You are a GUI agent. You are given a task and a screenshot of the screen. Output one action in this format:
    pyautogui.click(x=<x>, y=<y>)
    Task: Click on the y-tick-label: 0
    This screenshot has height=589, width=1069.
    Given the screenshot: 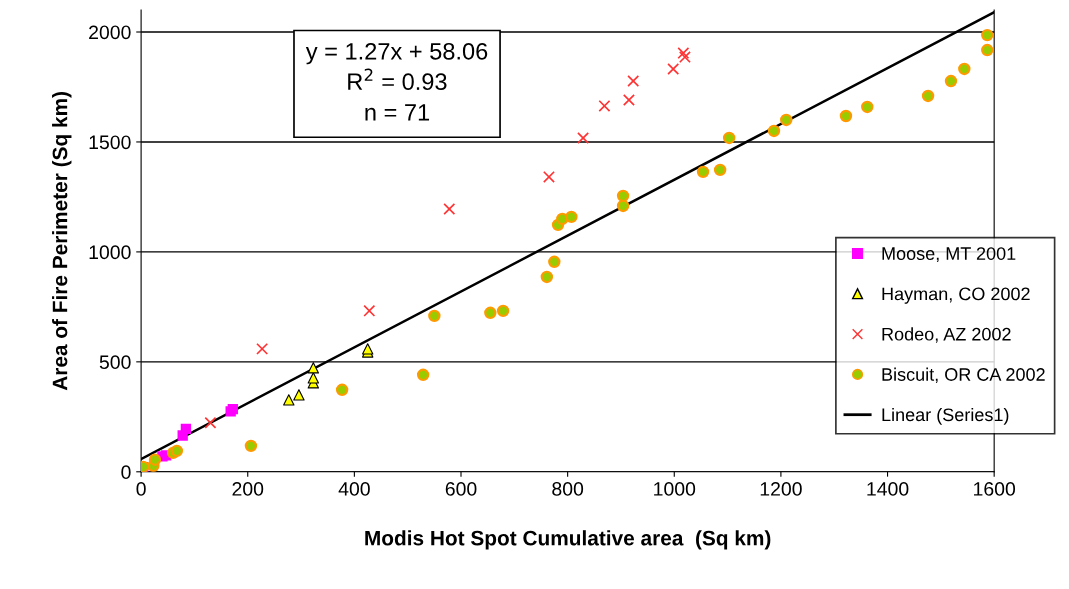 What is the action you would take?
    pyautogui.click(x=126, y=472)
    